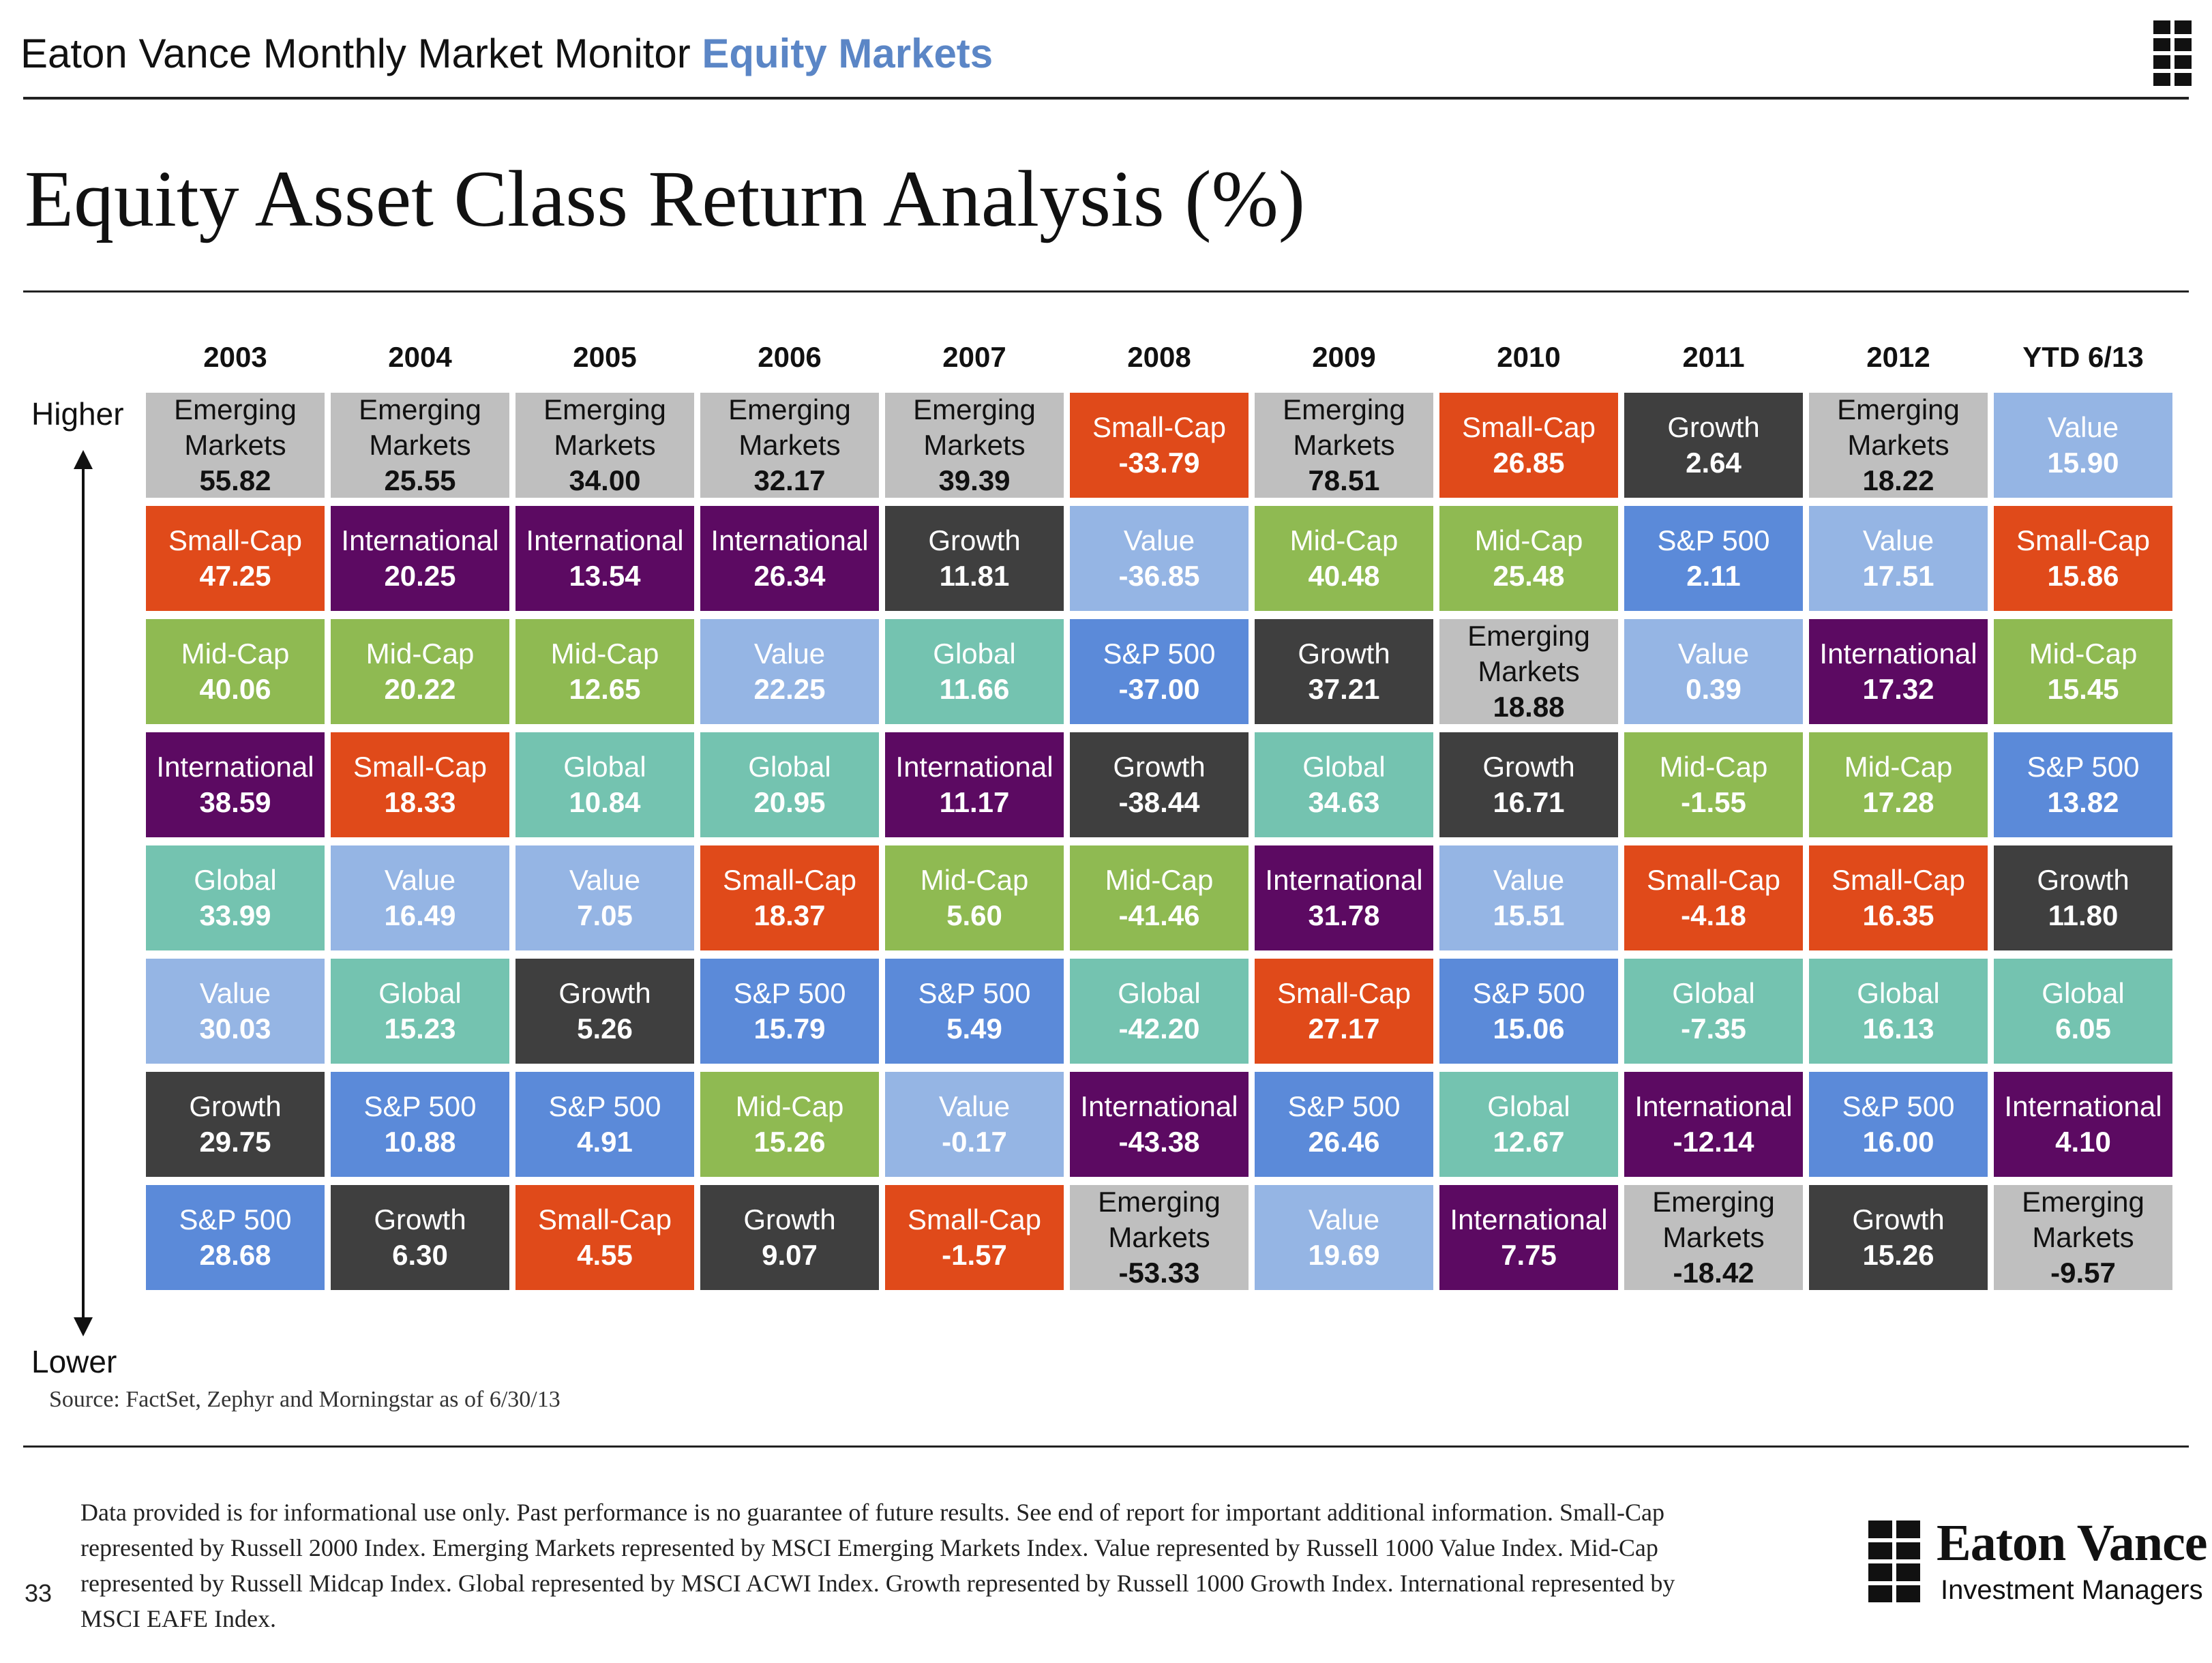 Image resolution: width=2212 pixels, height=1663 pixels. Describe the element at coordinates (1344, 671) in the screenshot. I see `return-cell: Growth 37.21` at that location.